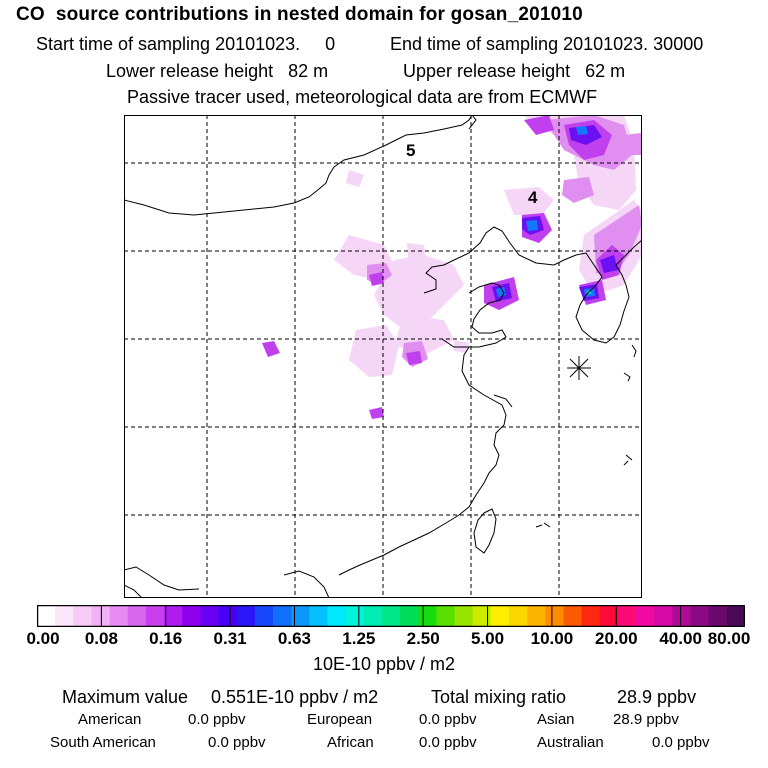 The height and width of the screenshot is (768, 768). I want to click on colorbar, so click(391, 616).